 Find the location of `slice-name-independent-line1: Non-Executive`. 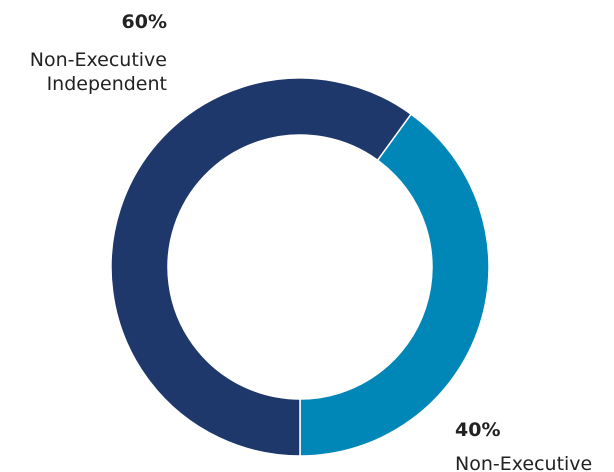

slice-name-independent-line1: Non-Executive is located at coordinates (98, 60).